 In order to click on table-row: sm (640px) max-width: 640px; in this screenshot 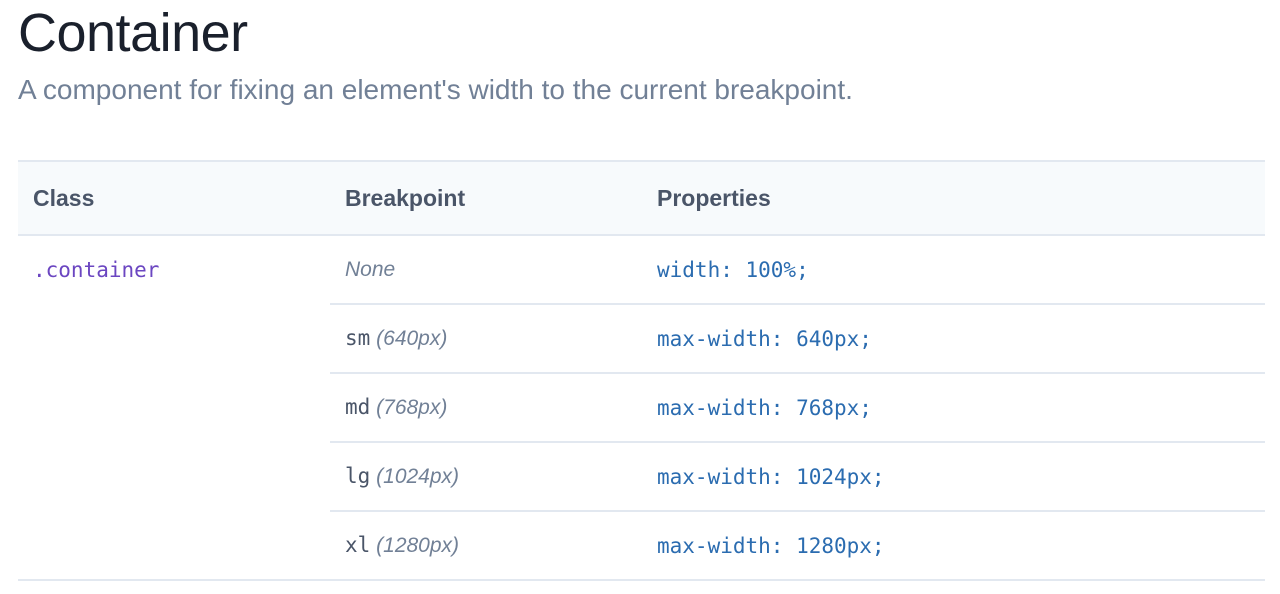, I will do `click(641, 339)`.